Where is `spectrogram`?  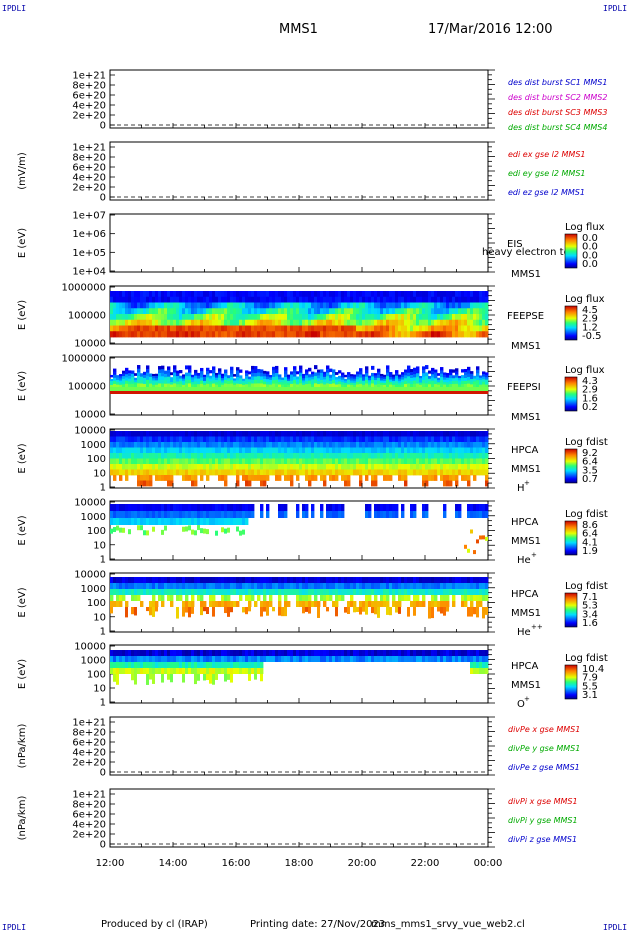
spectrogram is located at coordinates (299, 667).